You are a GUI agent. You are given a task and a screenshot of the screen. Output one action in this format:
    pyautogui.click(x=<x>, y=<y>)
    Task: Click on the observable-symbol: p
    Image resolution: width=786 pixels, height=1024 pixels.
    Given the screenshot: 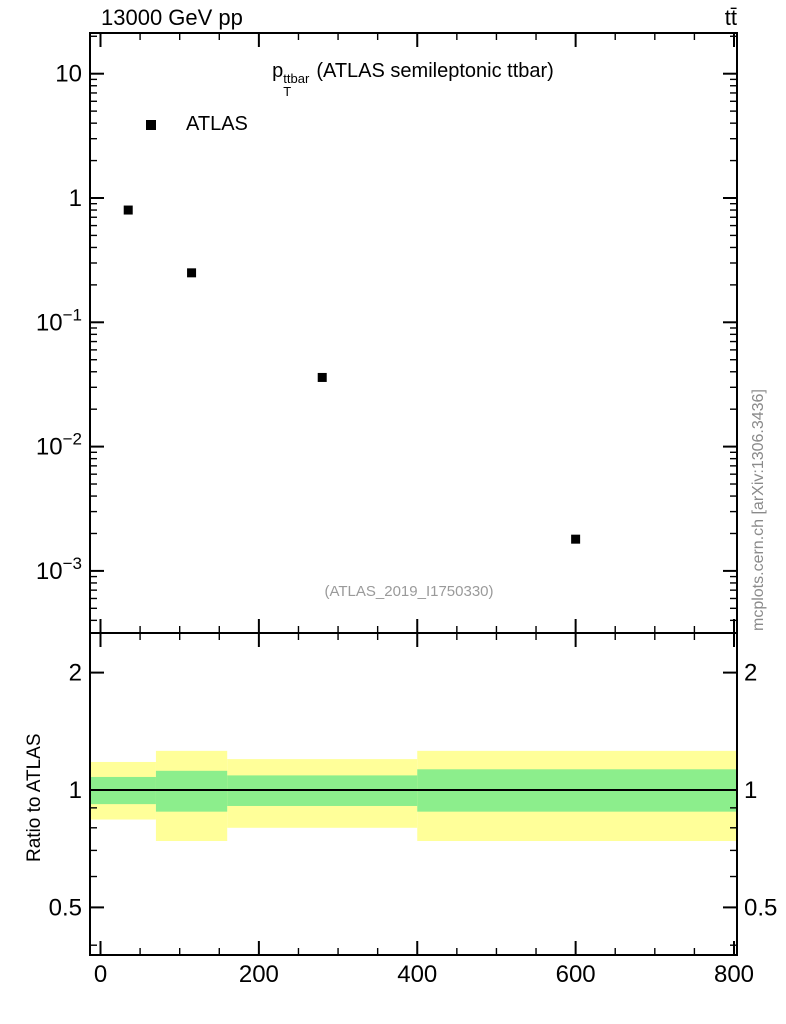 What is the action you would take?
    pyautogui.click(x=278, y=71)
    